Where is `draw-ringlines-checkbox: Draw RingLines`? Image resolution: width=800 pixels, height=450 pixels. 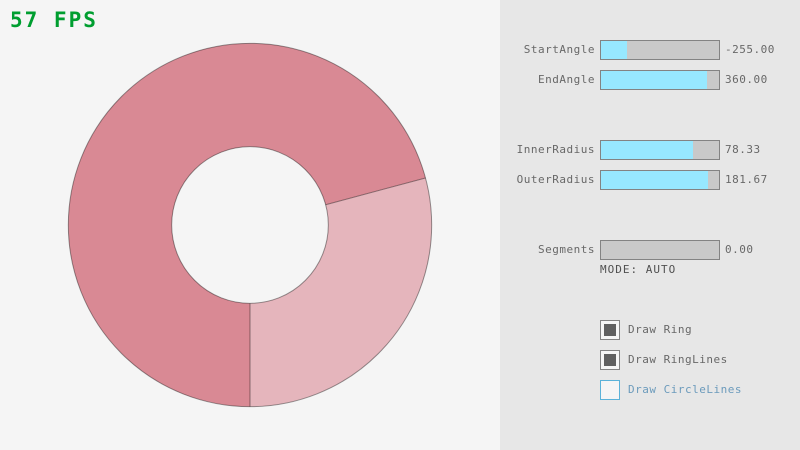 draw-ringlines-checkbox: Draw RingLines is located at coordinates (700, 360).